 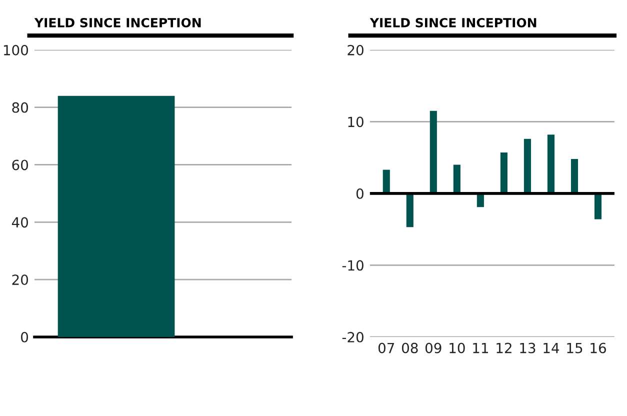 I want to click on y-tick-label: 60, so click(x=20, y=165).